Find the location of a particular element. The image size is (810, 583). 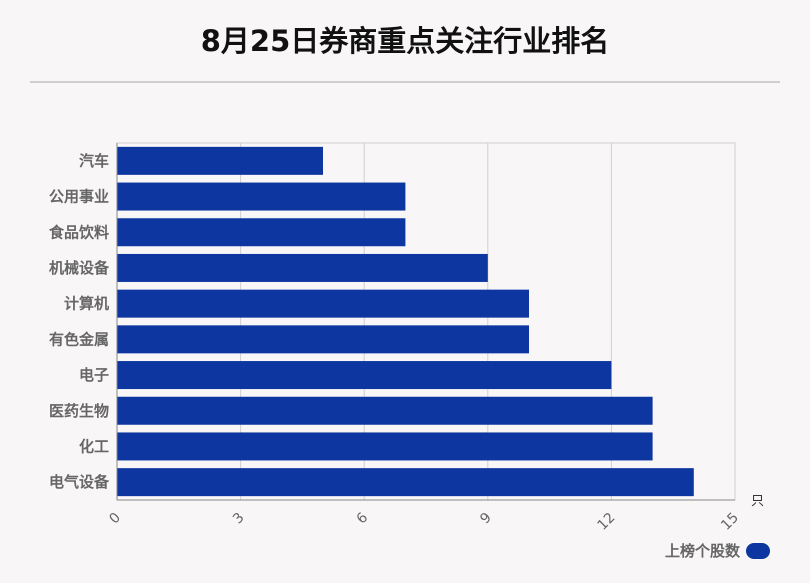

category-label: 化工 is located at coordinates (94, 446).